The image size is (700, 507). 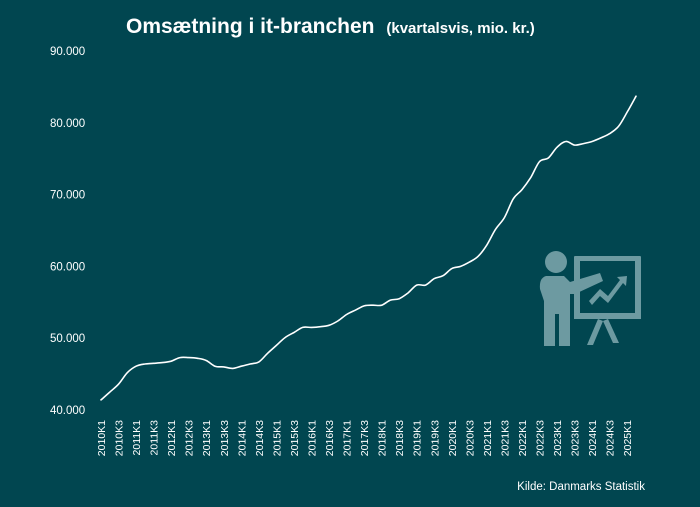 I want to click on x-tick-label: 2022K1, so click(x=523, y=438).